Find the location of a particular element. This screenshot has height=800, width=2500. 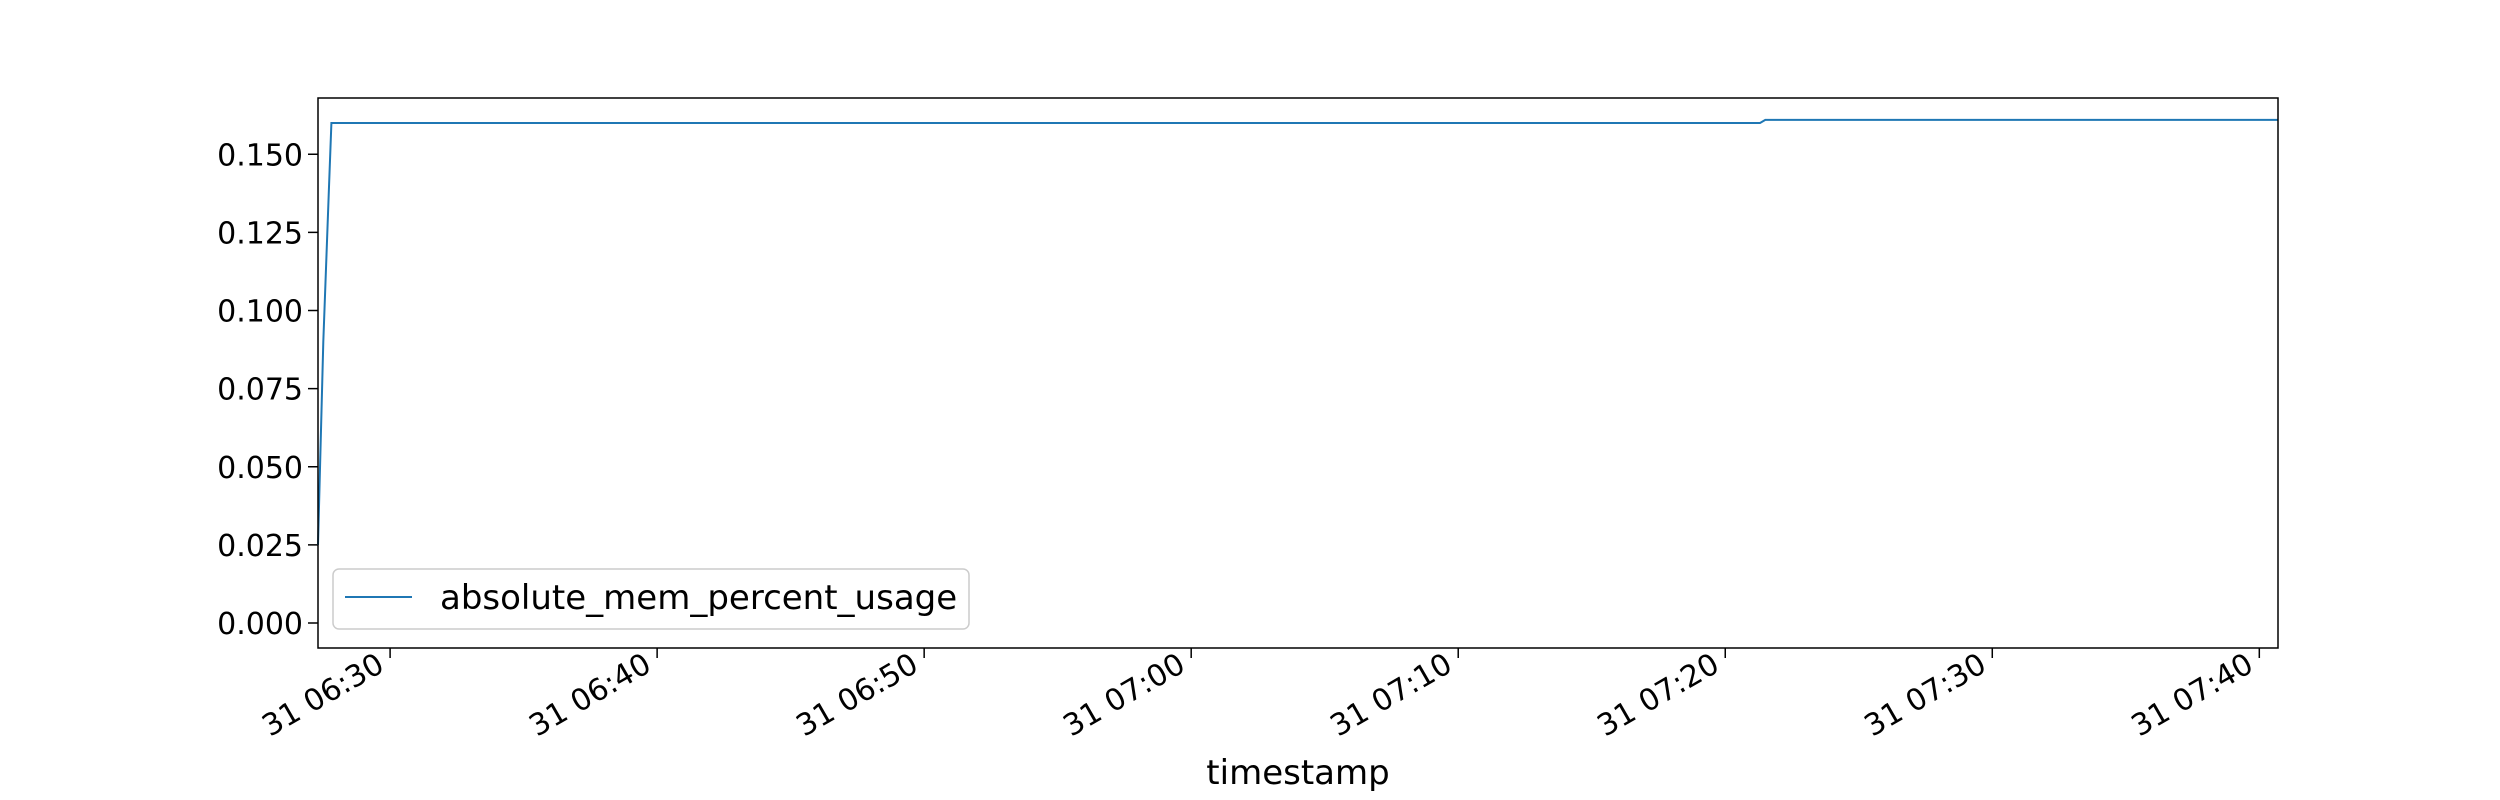

legend: absolute_mem_percent_usage is located at coordinates (651, 599).